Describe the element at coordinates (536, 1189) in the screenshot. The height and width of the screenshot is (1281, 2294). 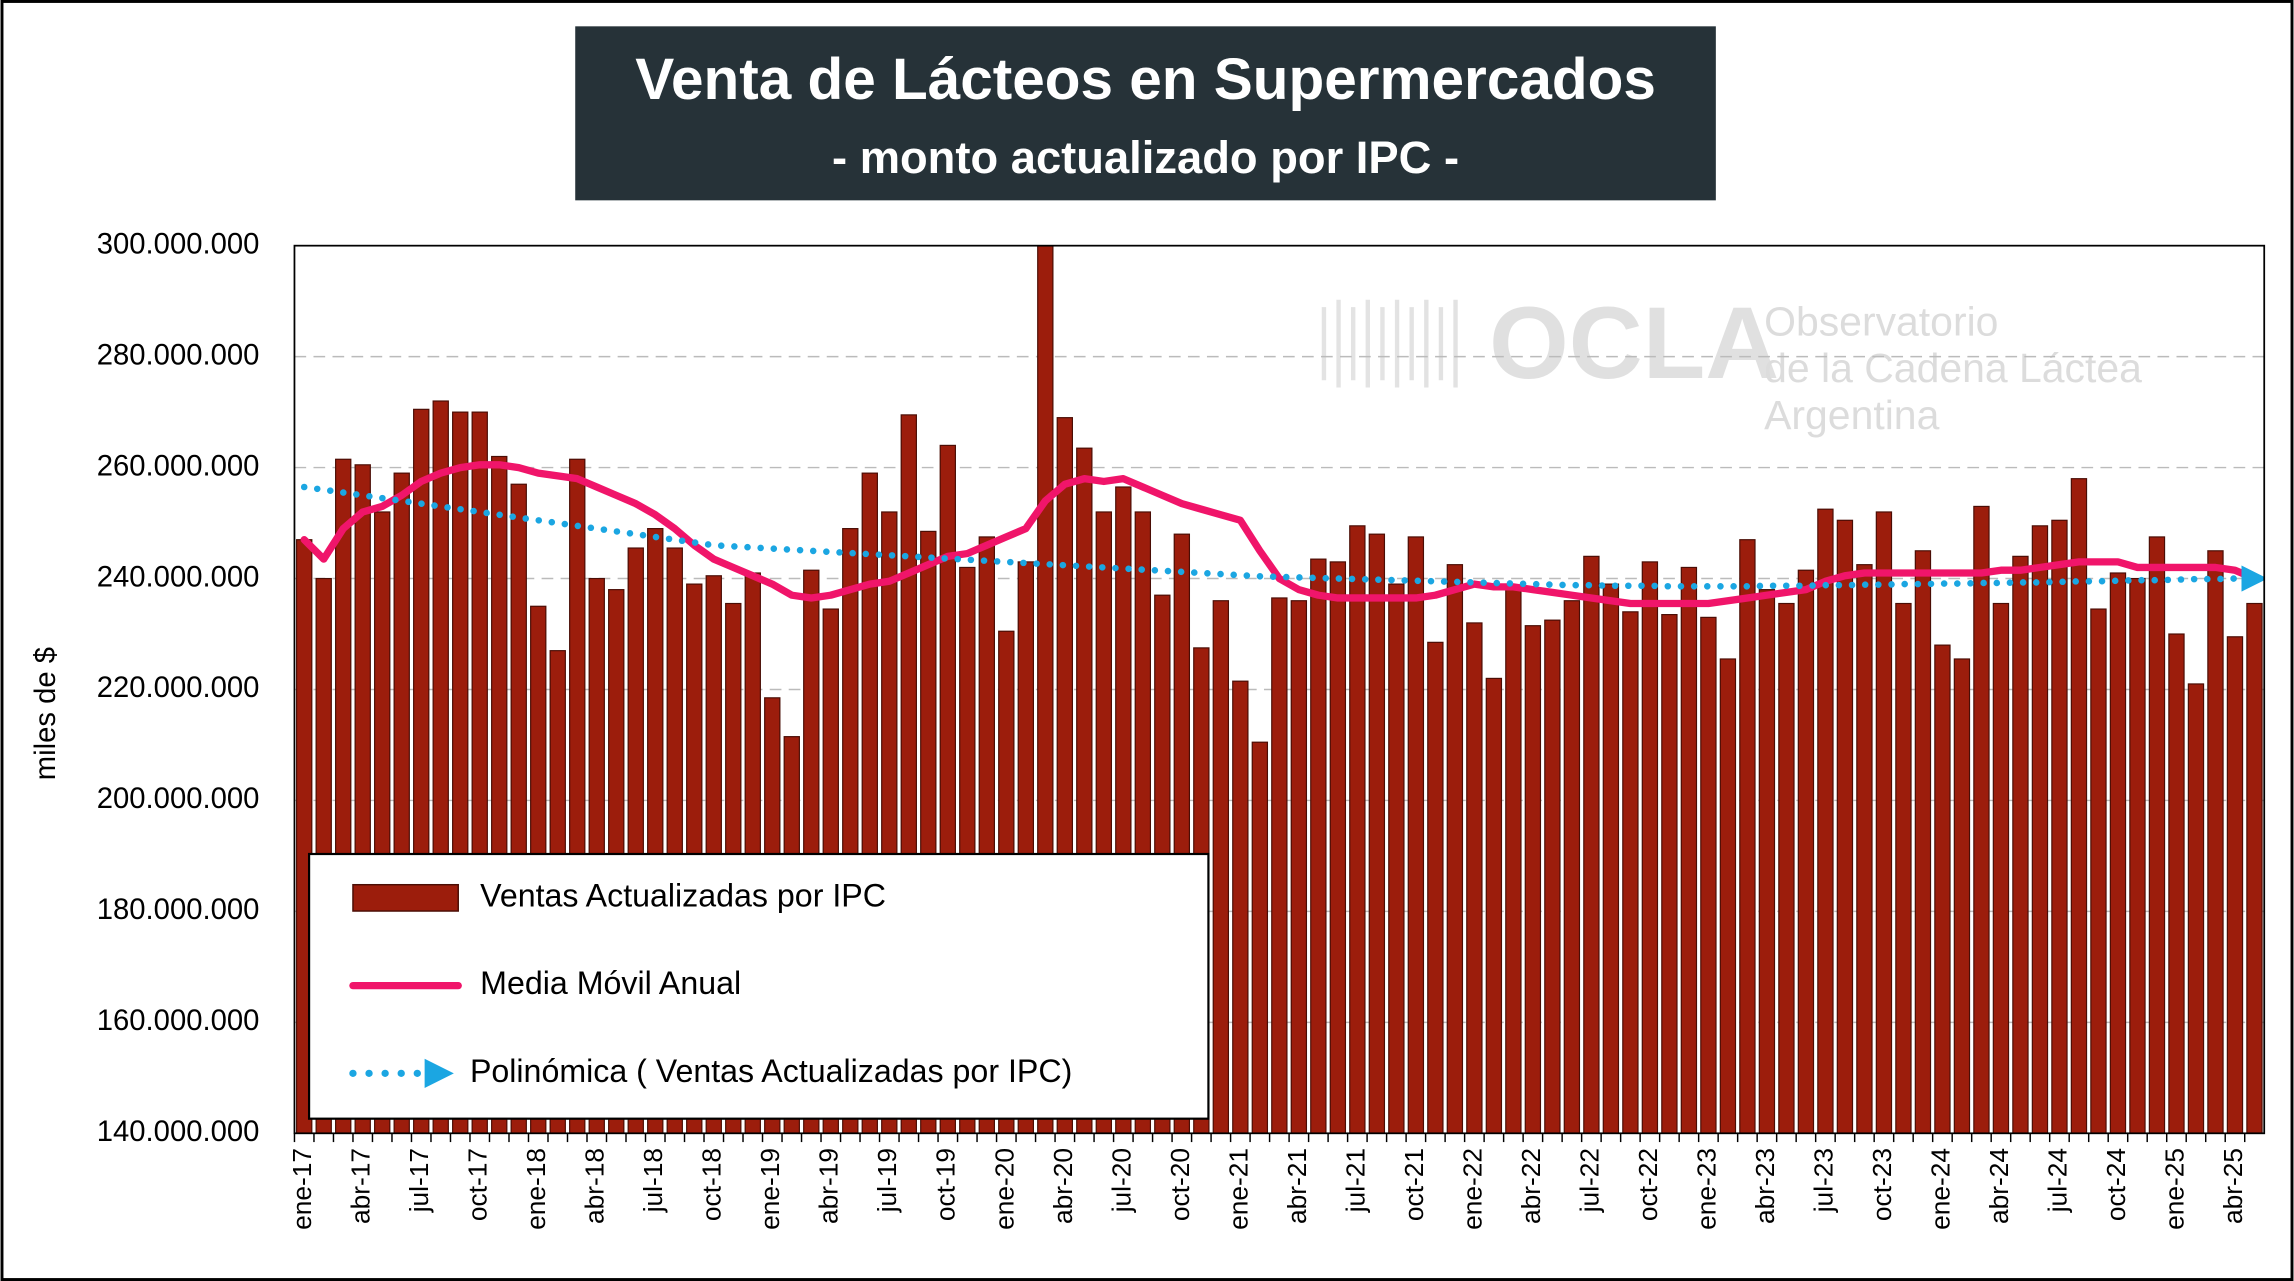
I see `x-tick-label: ene-18` at that location.